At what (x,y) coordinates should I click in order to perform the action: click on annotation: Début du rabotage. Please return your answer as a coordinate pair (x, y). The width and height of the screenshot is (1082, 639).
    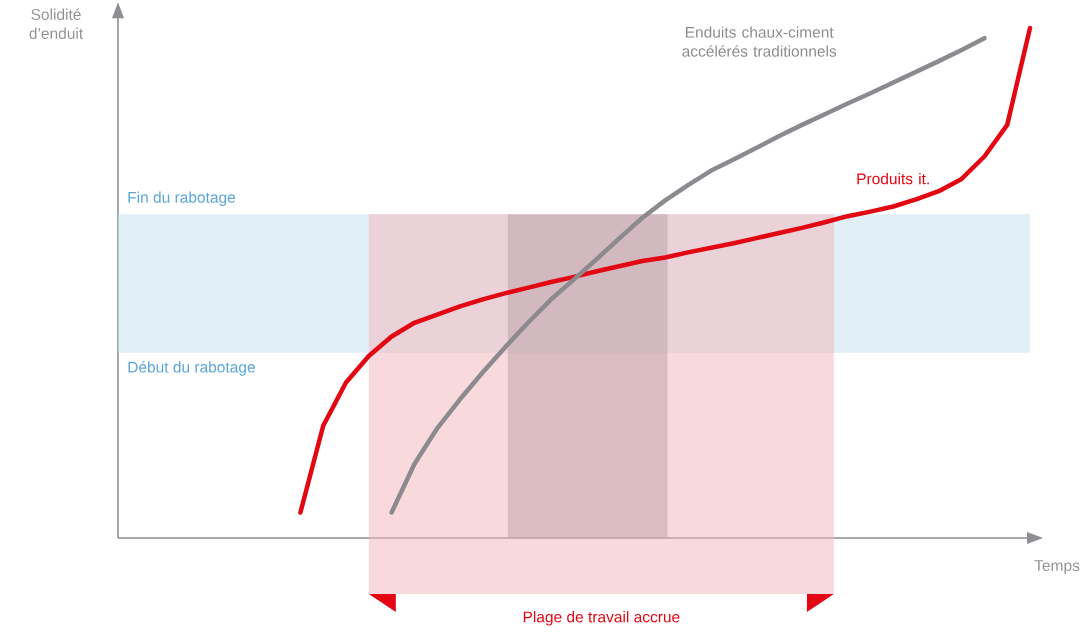
    Looking at the image, I should click on (191, 368).